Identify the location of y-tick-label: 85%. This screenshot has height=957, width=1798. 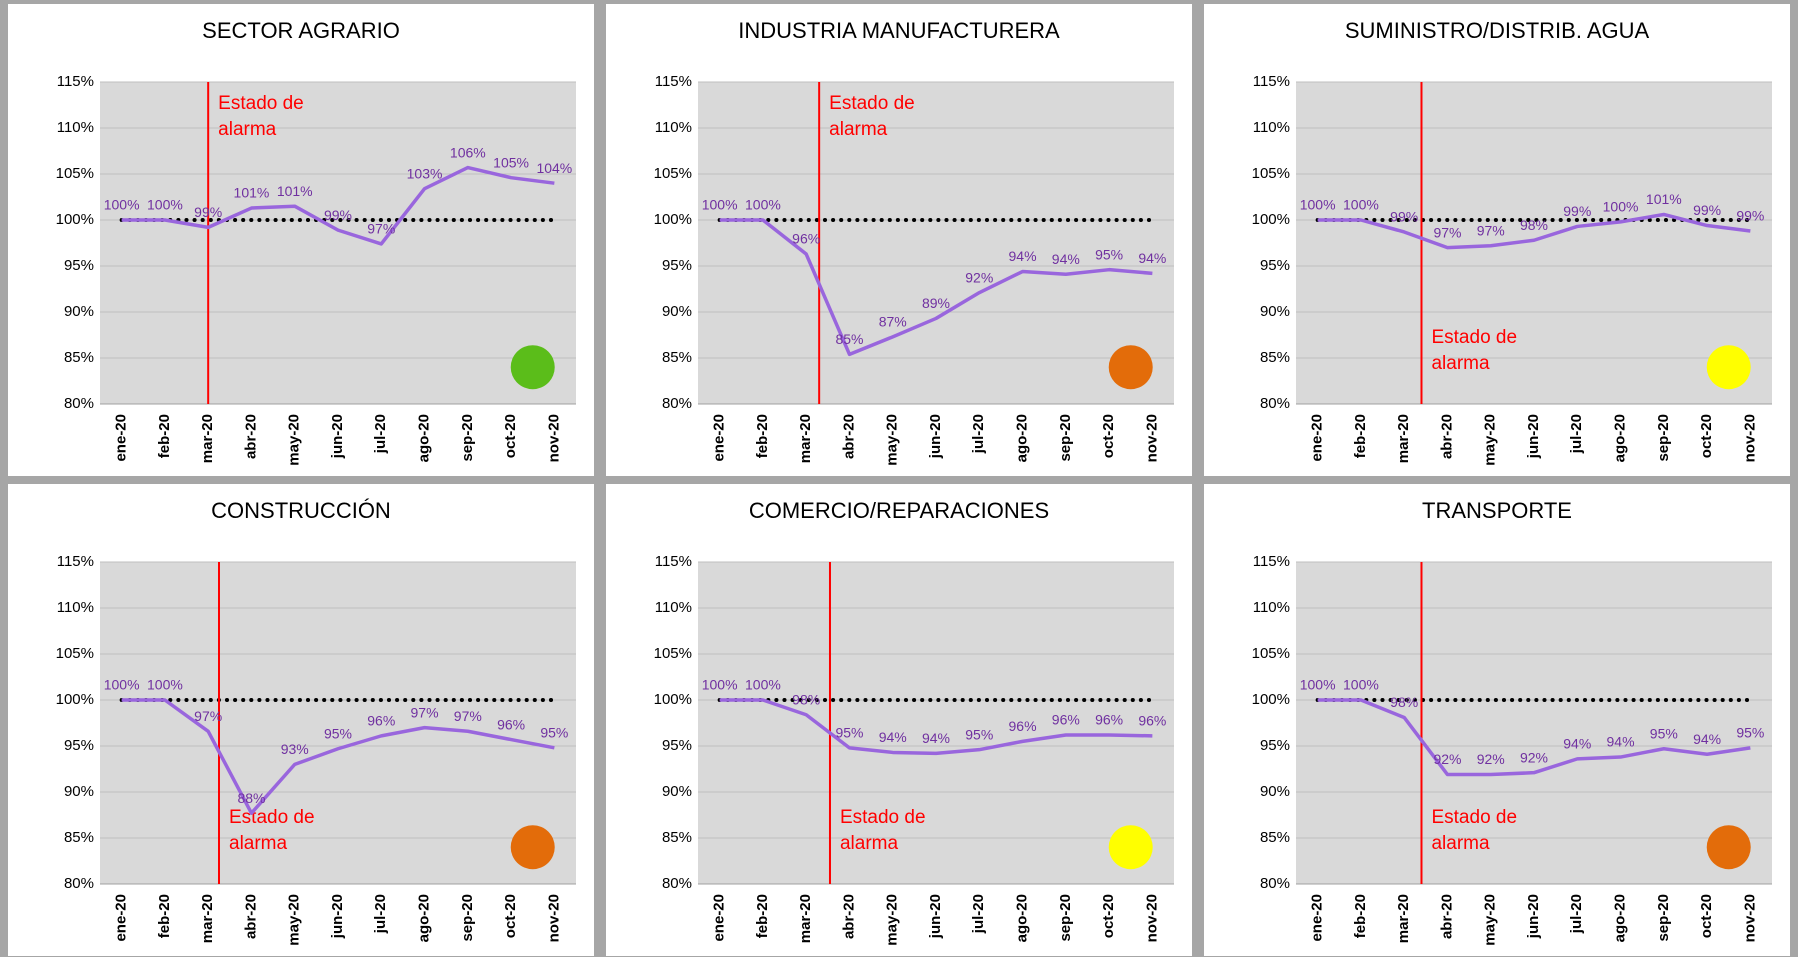
(79, 357).